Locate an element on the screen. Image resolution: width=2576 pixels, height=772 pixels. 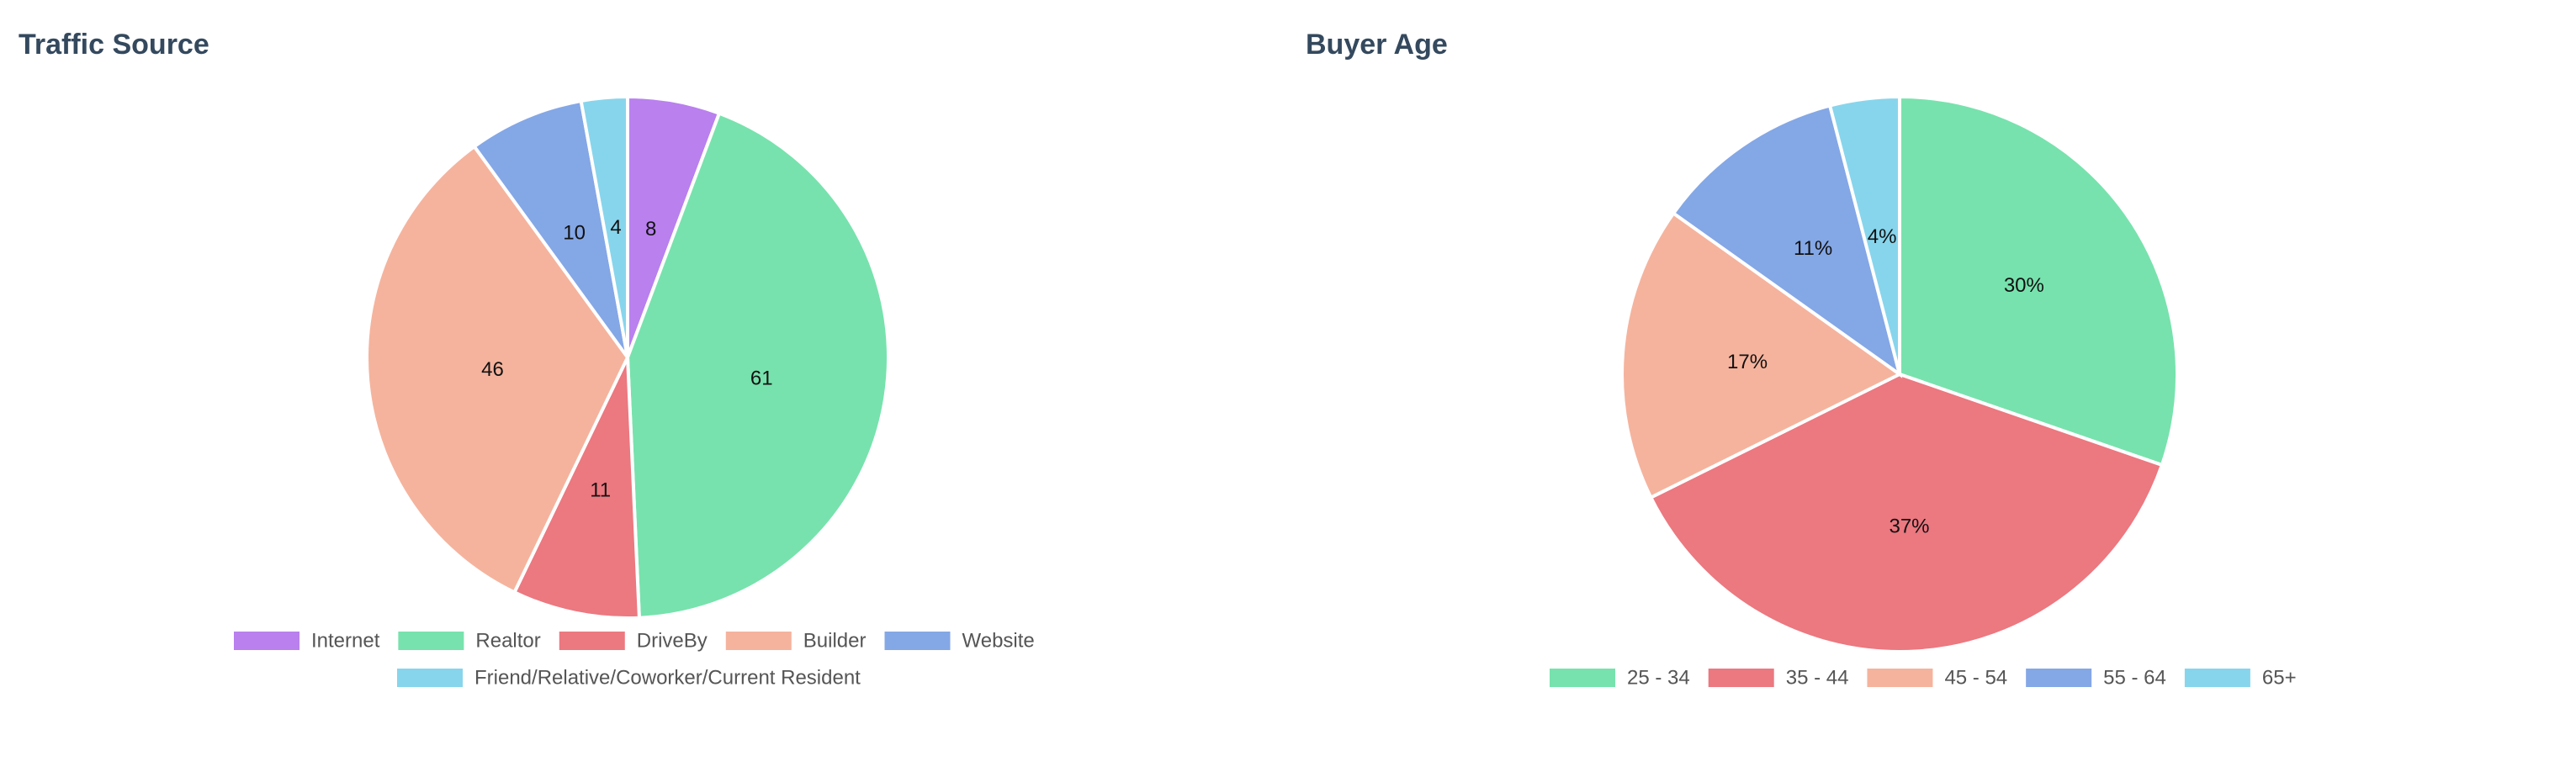
legend-item-internet: Internet is located at coordinates (307, 641).